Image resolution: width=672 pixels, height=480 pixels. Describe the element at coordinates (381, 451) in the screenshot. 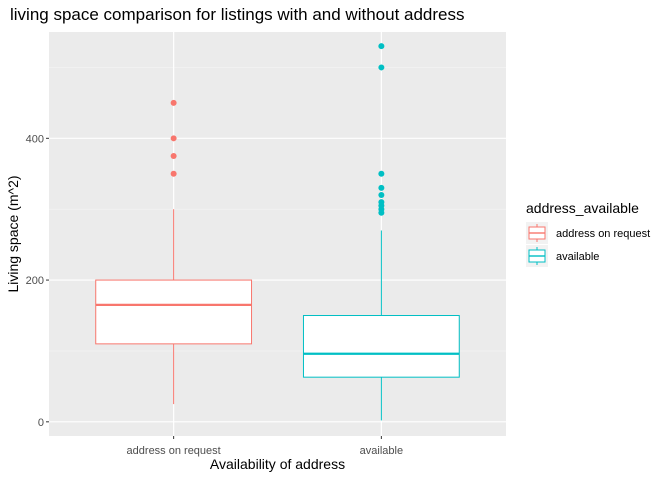

I see `x-tick-label: available` at that location.